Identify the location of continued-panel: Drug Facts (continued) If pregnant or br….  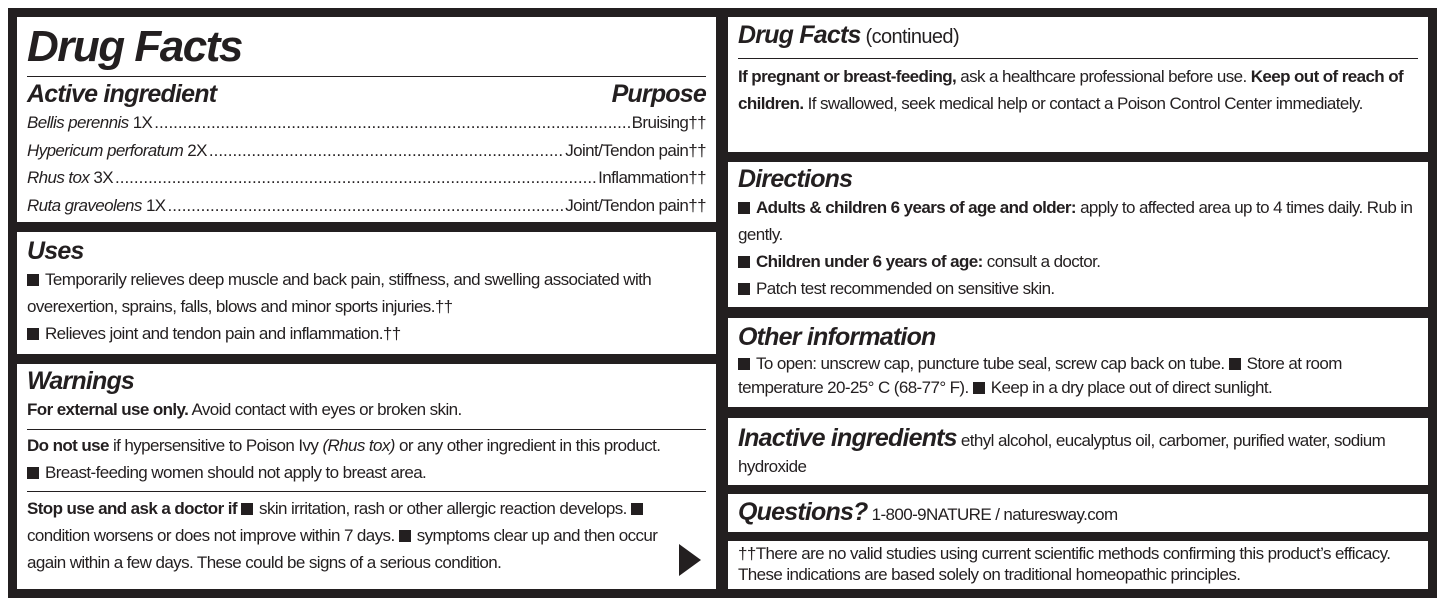
(1078, 84).